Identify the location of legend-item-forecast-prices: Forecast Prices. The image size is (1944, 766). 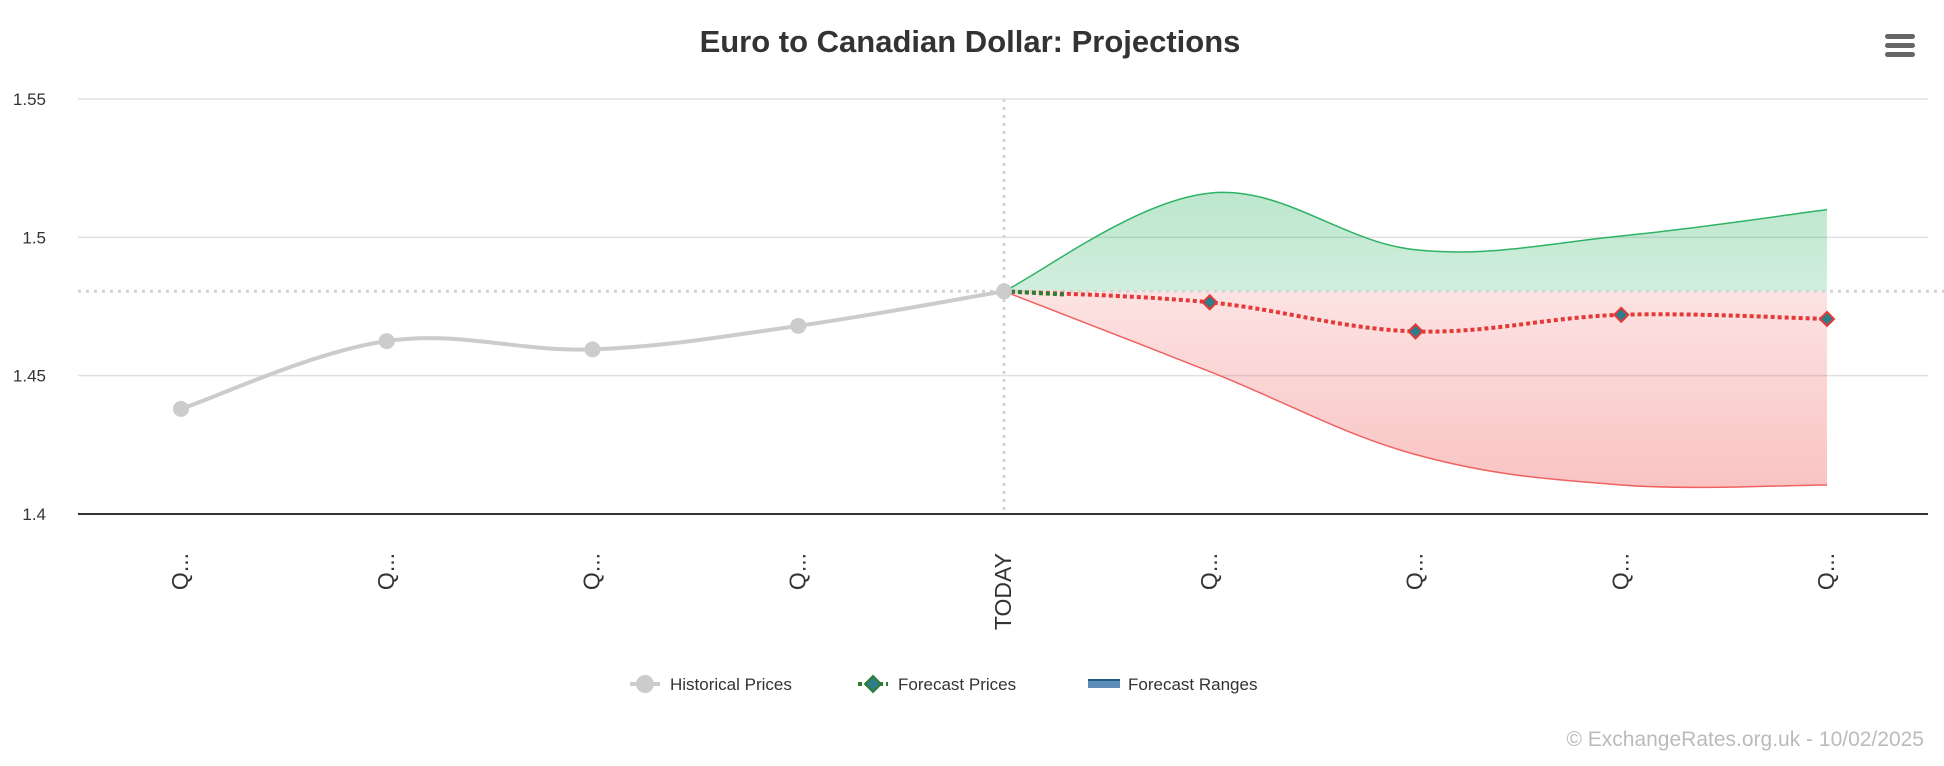
(937, 684).